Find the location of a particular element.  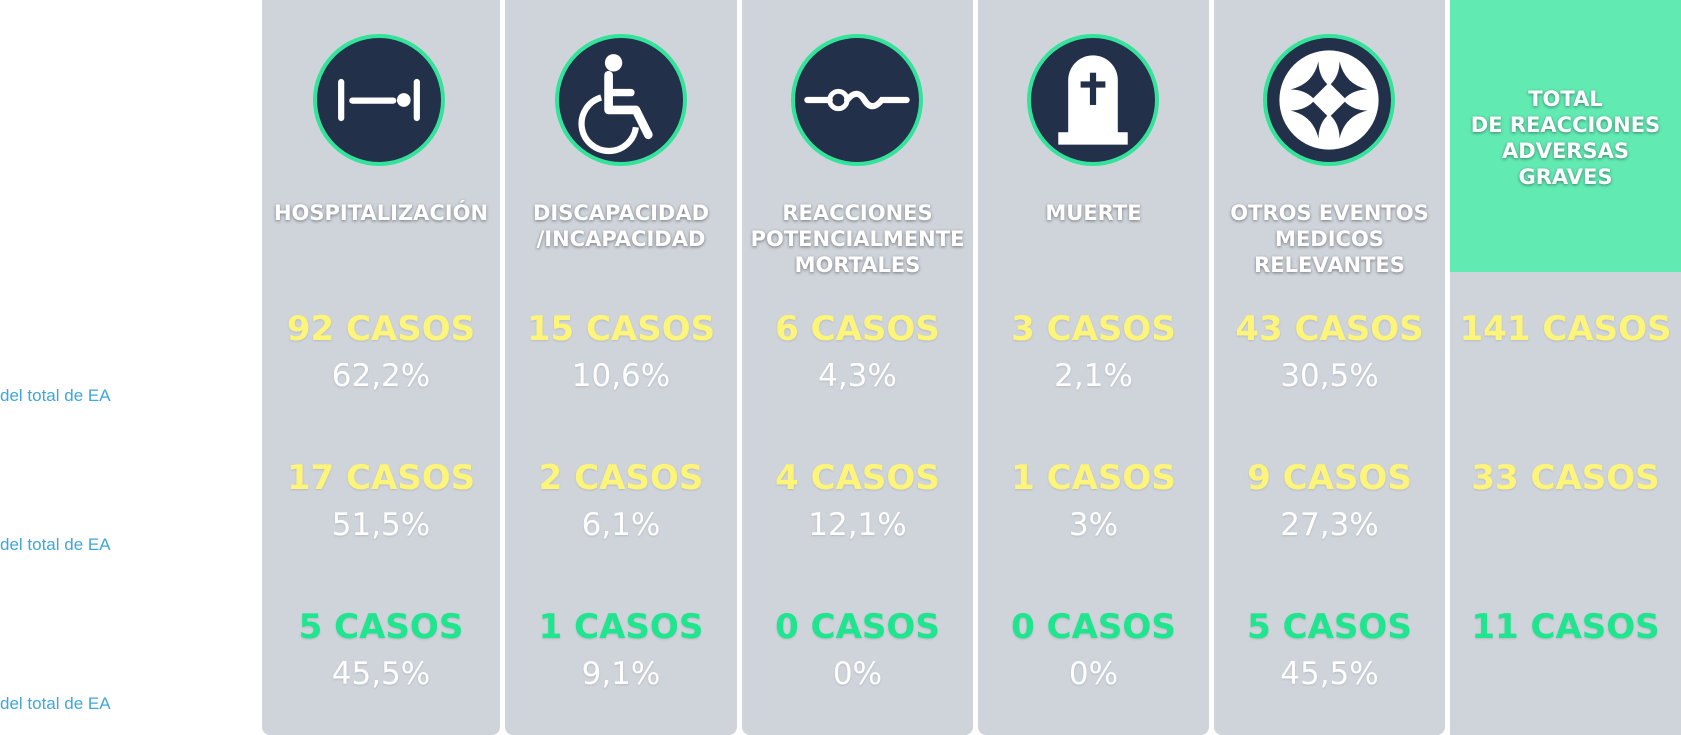

total-title: TOTAL DE REACCIONES ADVERSAS GRAVES is located at coordinates (1565, 138).